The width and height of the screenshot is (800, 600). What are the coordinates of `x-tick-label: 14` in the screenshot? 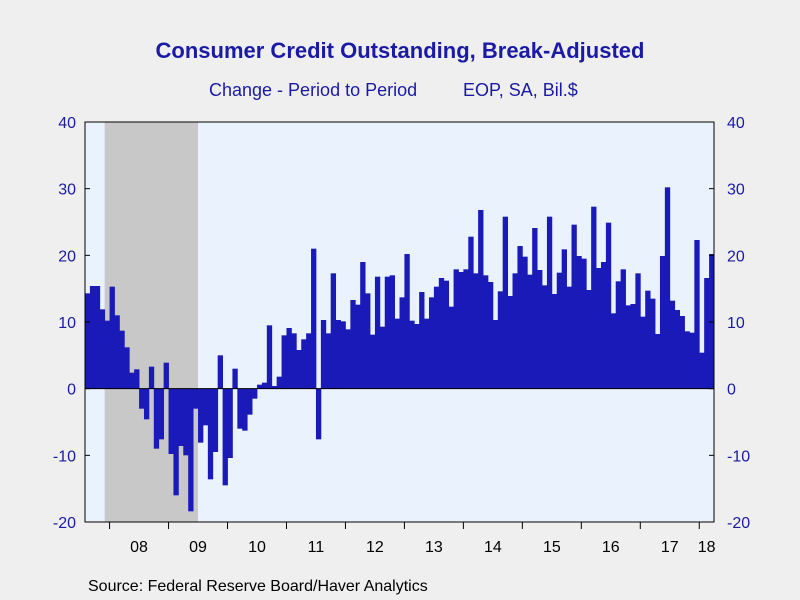 It's located at (493, 547).